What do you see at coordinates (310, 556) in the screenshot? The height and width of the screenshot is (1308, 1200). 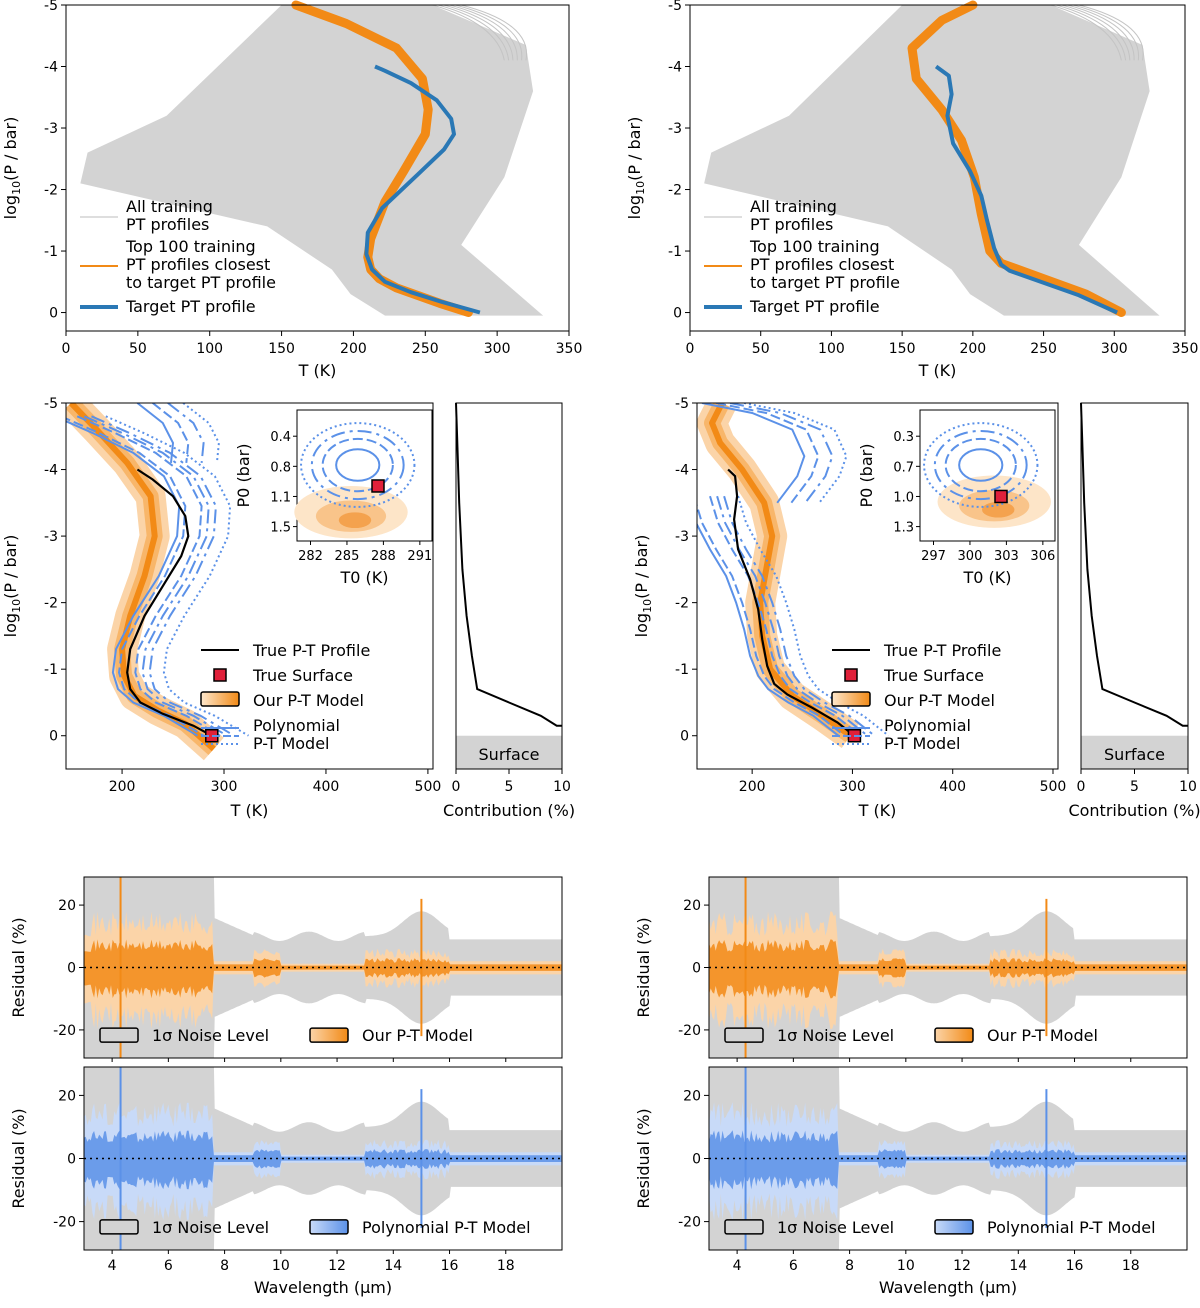 I see `inset-x-tick-label: 282` at bounding box center [310, 556].